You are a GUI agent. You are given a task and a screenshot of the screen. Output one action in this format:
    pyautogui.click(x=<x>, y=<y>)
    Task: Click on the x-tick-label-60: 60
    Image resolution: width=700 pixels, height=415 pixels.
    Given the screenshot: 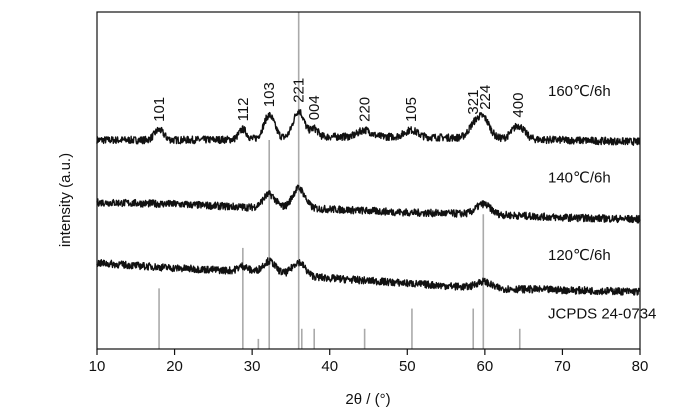 What is the action you would take?
    pyautogui.click(x=485, y=366)
    